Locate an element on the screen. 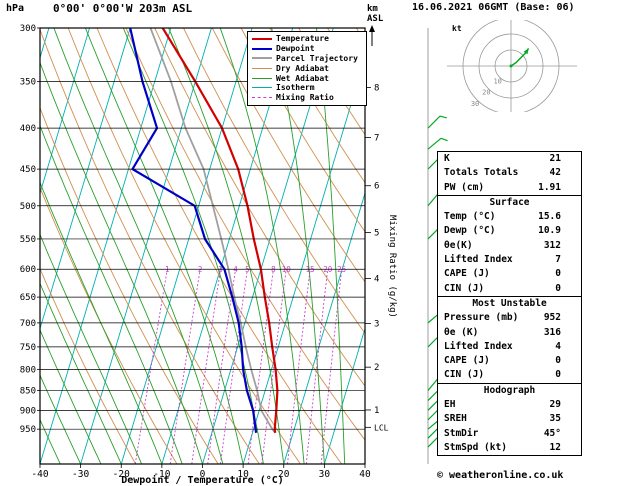 The width and height of the screenshot is (629, 486). table-row-label: CAPE (J) is located at coordinates (467, 361).